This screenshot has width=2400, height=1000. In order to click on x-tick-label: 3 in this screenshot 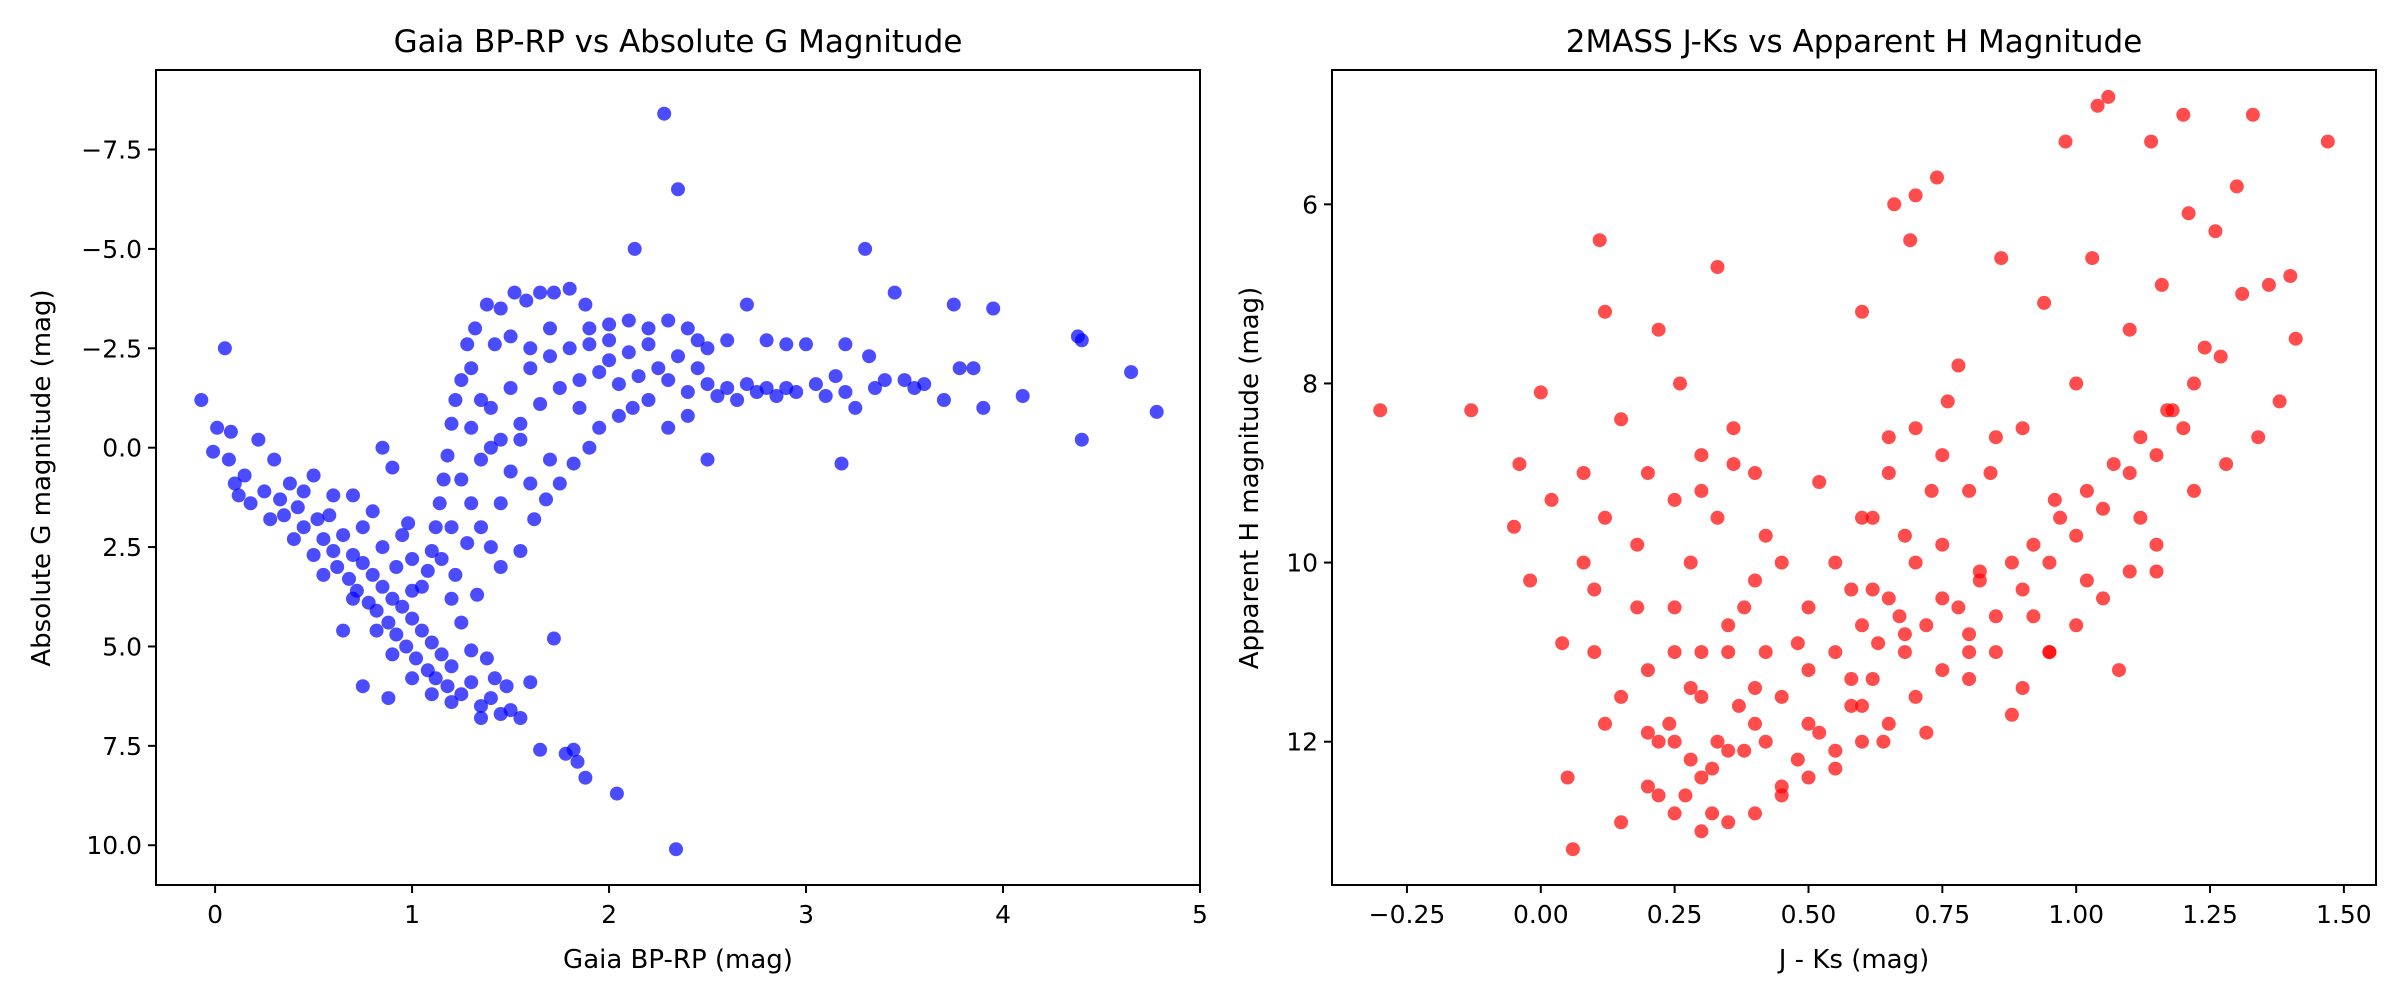, I will do `click(806, 914)`.